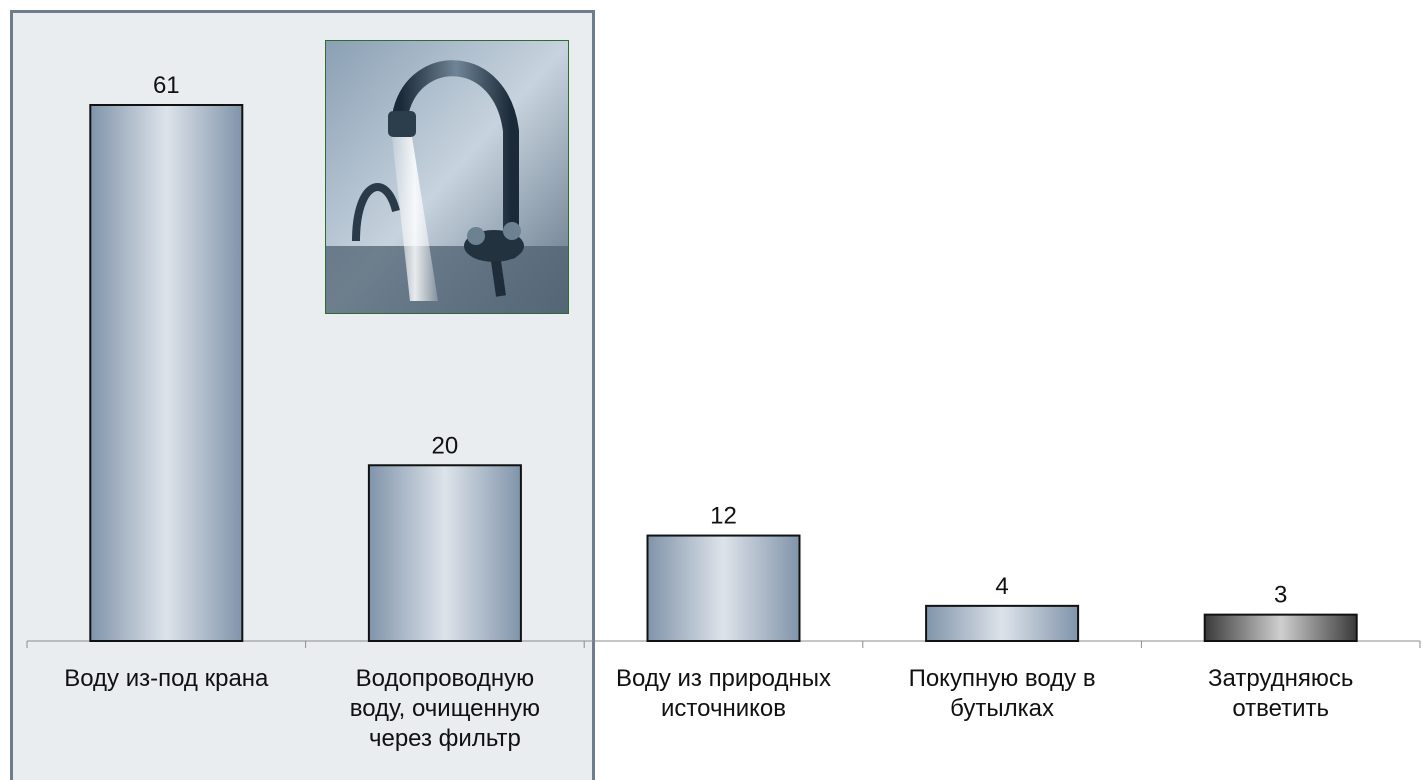  I want to click on category-label: Воду из-под крана, so click(166, 678).